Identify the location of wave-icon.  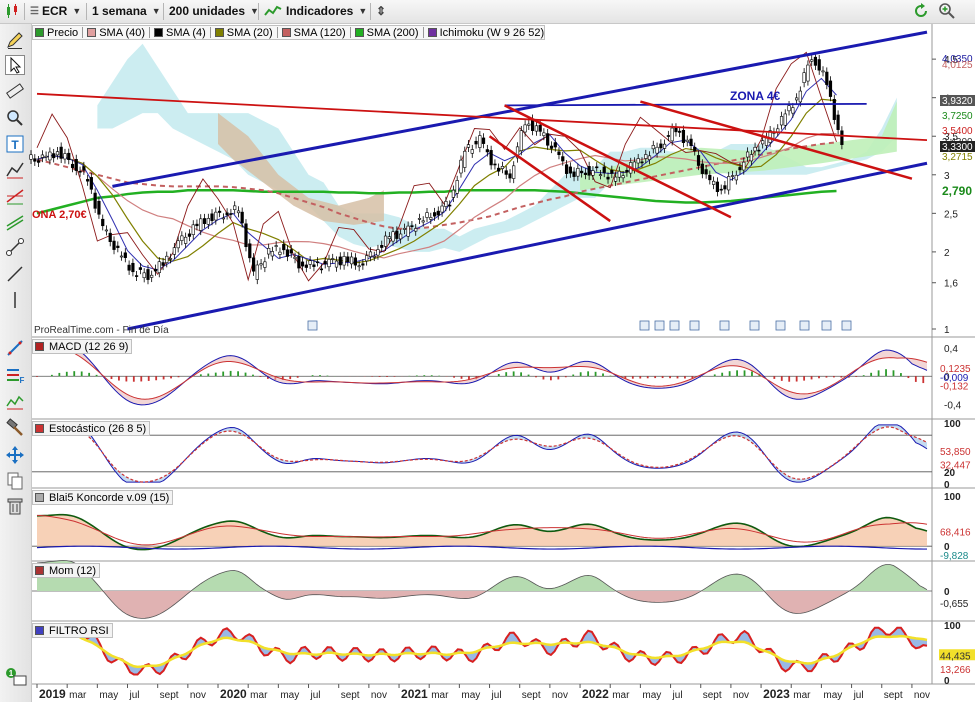
(15, 402).